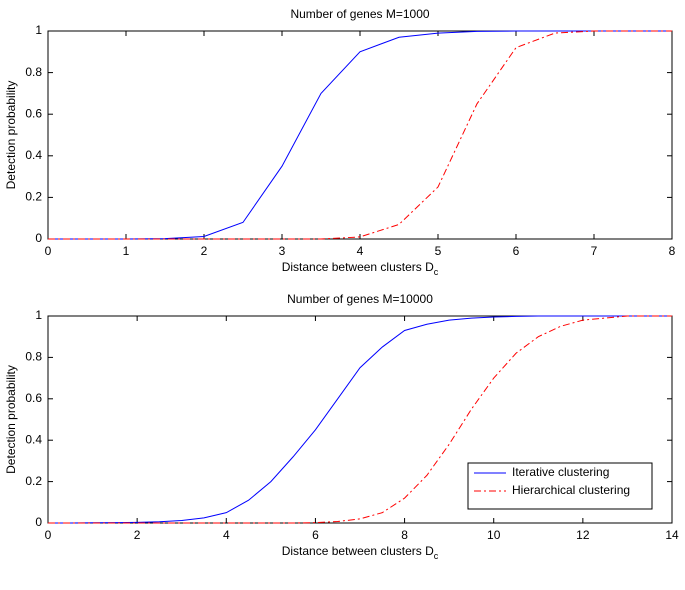 Image resolution: width=685 pixels, height=590 pixels. Describe the element at coordinates (126, 251) in the screenshot. I see `x-tick-label: 1` at that location.